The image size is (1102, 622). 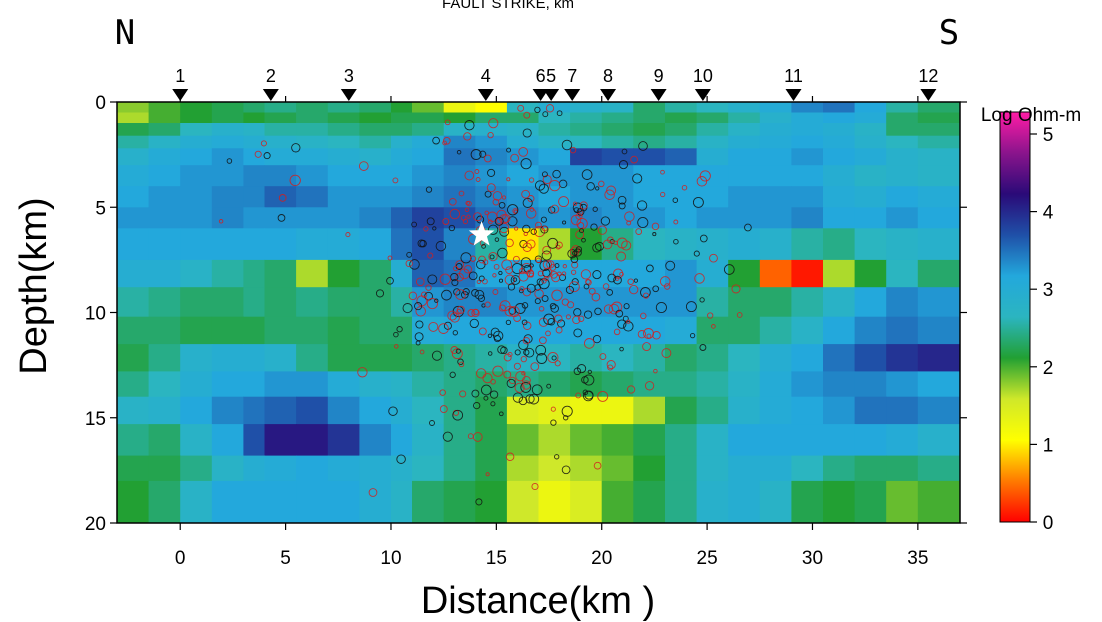 I want to click on colorbar-tick-label: 4, so click(x=1048, y=213).